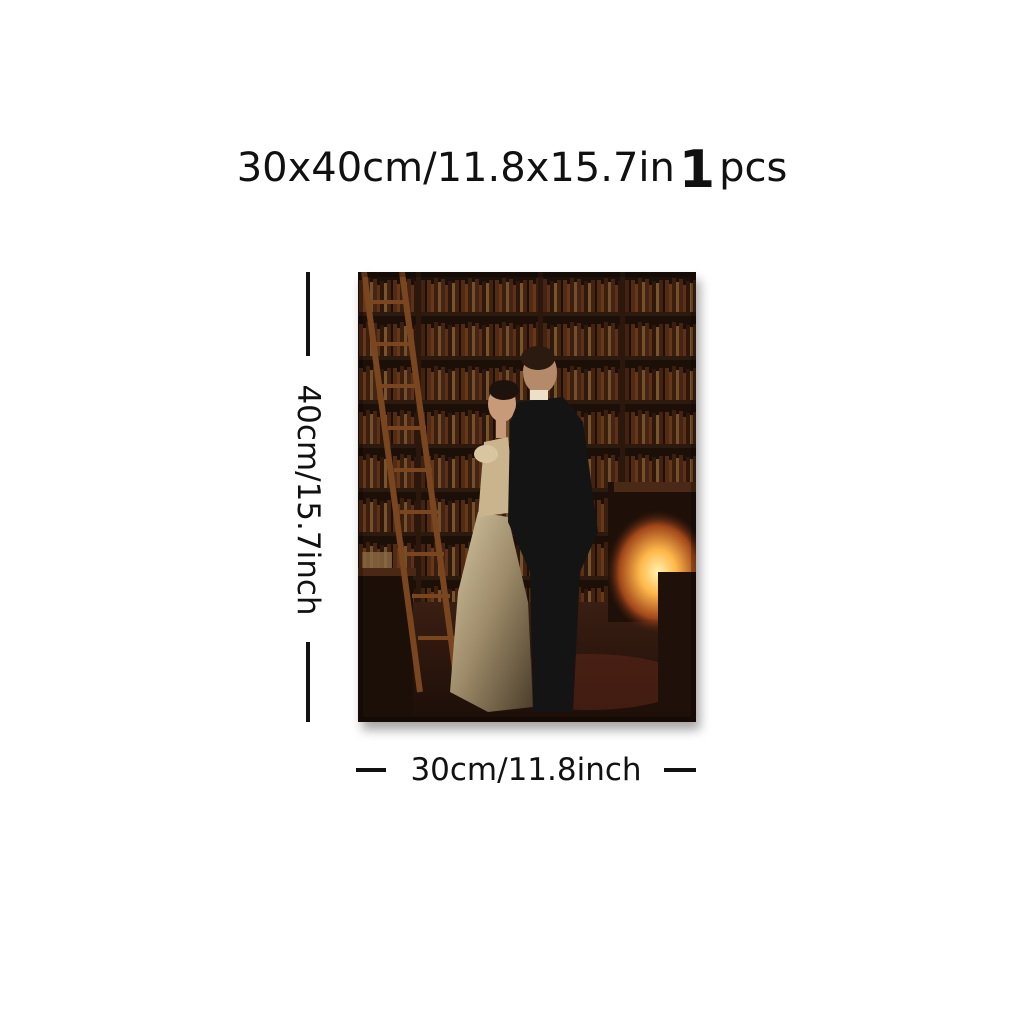 Image resolution: width=1024 pixels, height=1024 pixels. What do you see at coordinates (753, 168) in the screenshot?
I see `quantity-unit: pcs` at bounding box center [753, 168].